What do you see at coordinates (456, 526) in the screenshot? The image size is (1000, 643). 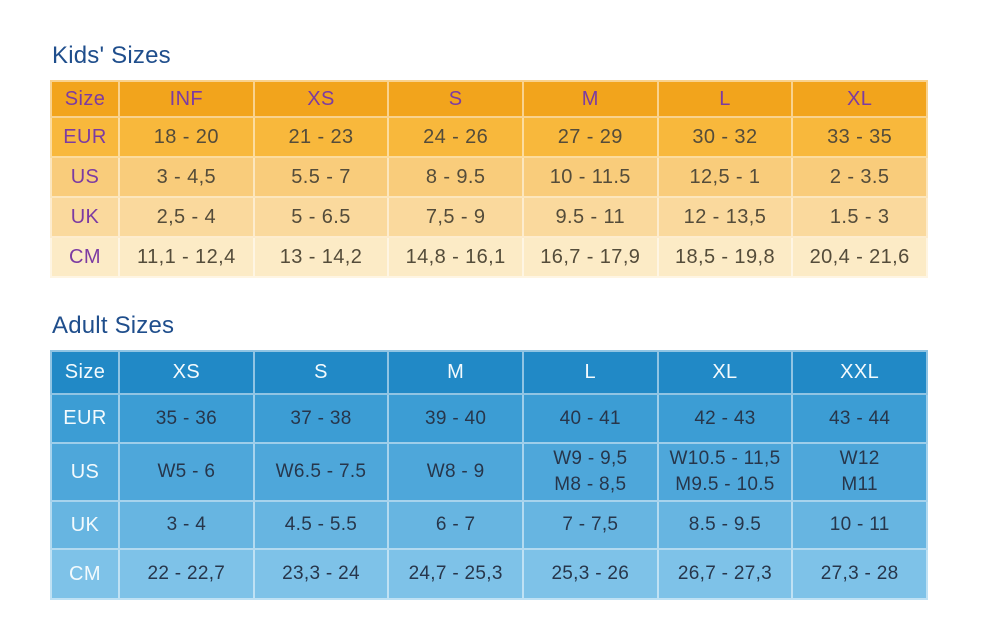 I see `size-range-cell: 6 - 7` at bounding box center [456, 526].